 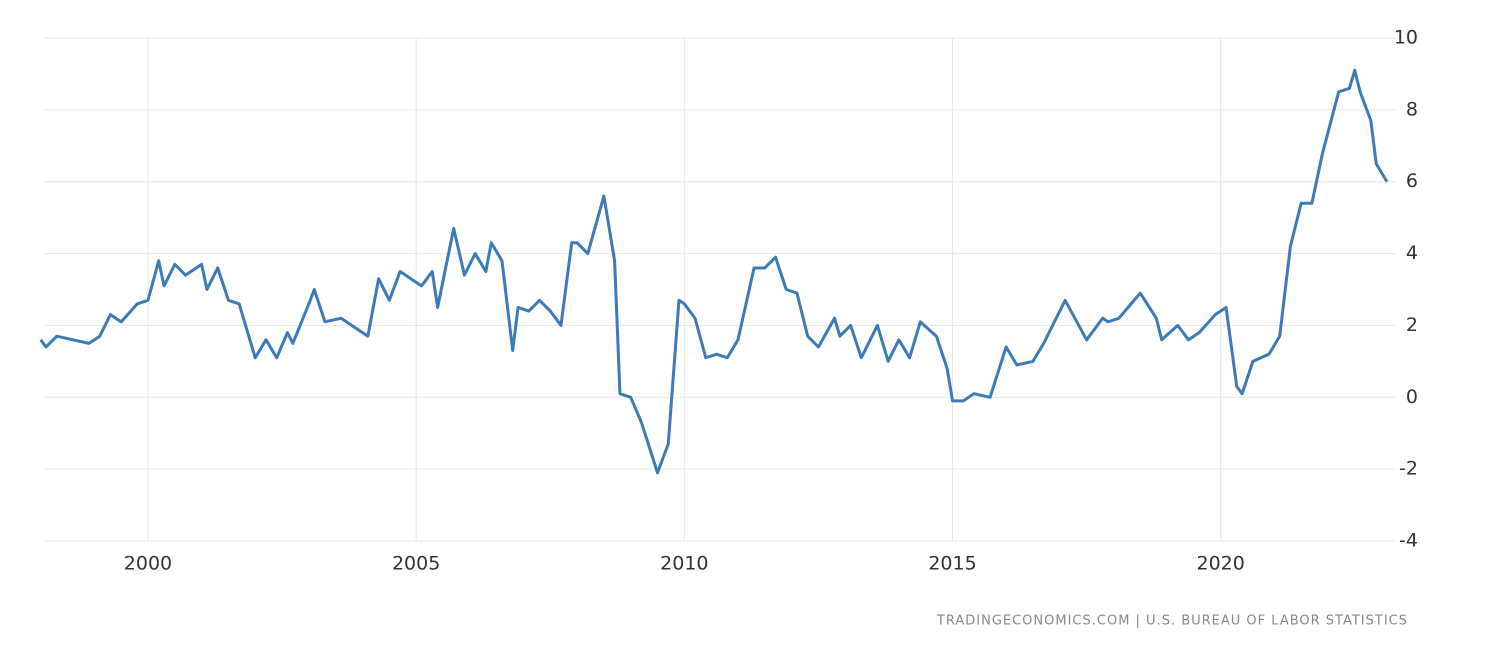 I want to click on y-tick-label: -2, so click(x=1408, y=469).